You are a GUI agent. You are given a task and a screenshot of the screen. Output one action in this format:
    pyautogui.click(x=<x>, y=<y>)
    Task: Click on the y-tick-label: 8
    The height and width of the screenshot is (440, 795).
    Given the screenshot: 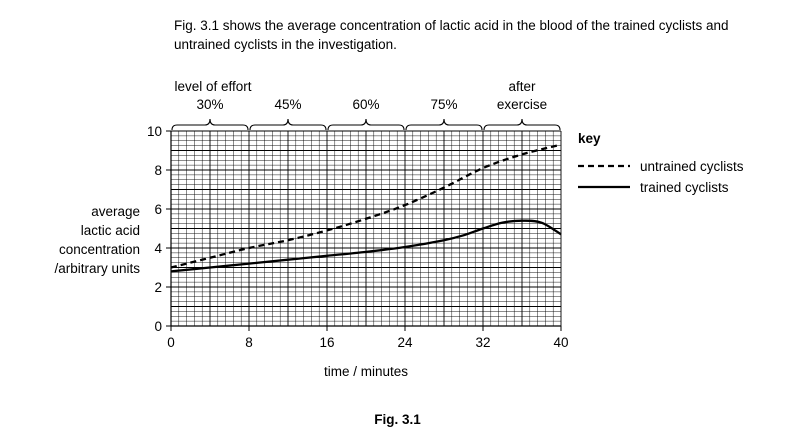 What is the action you would take?
    pyautogui.click(x=158, y=170)
    